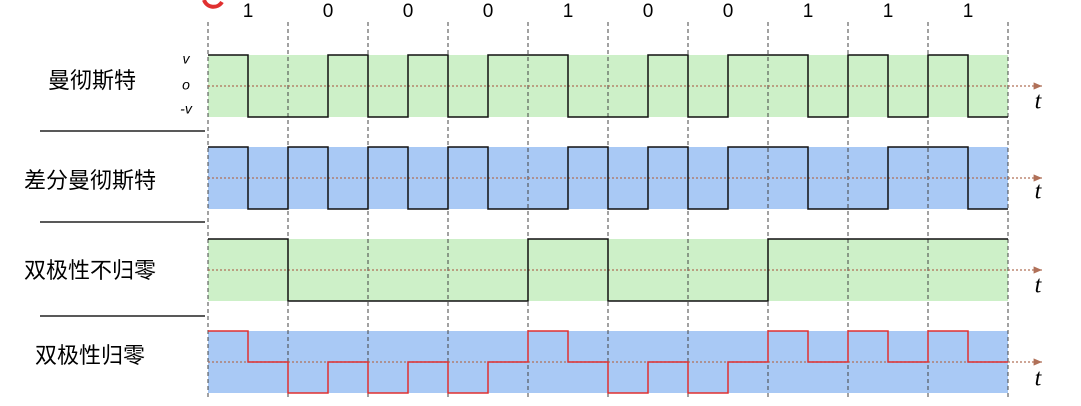  What do you see at coordinates (92, 81) in the screenshot?
I see `row-label: 曼彻斯特` at bounding box center [92, 81].